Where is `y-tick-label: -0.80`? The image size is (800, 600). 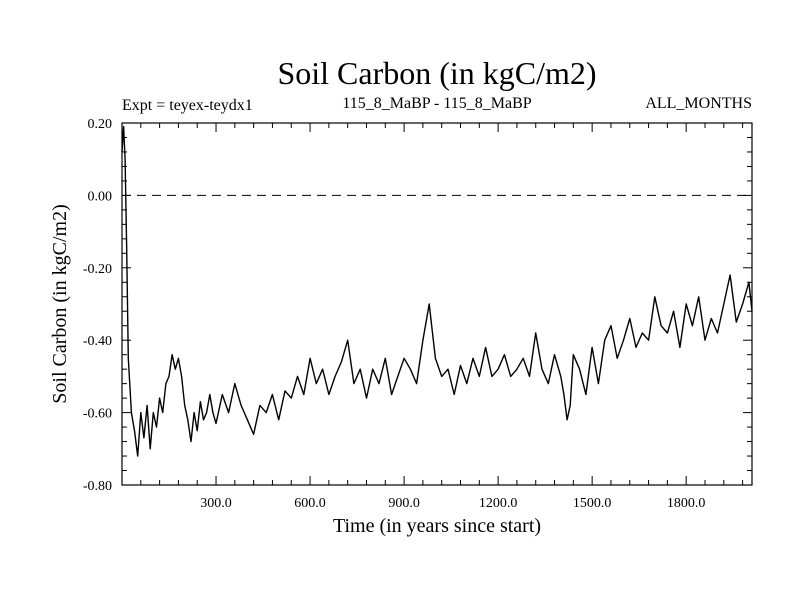
y-tick-label: -0.80 is located at coordinates (97, 486).